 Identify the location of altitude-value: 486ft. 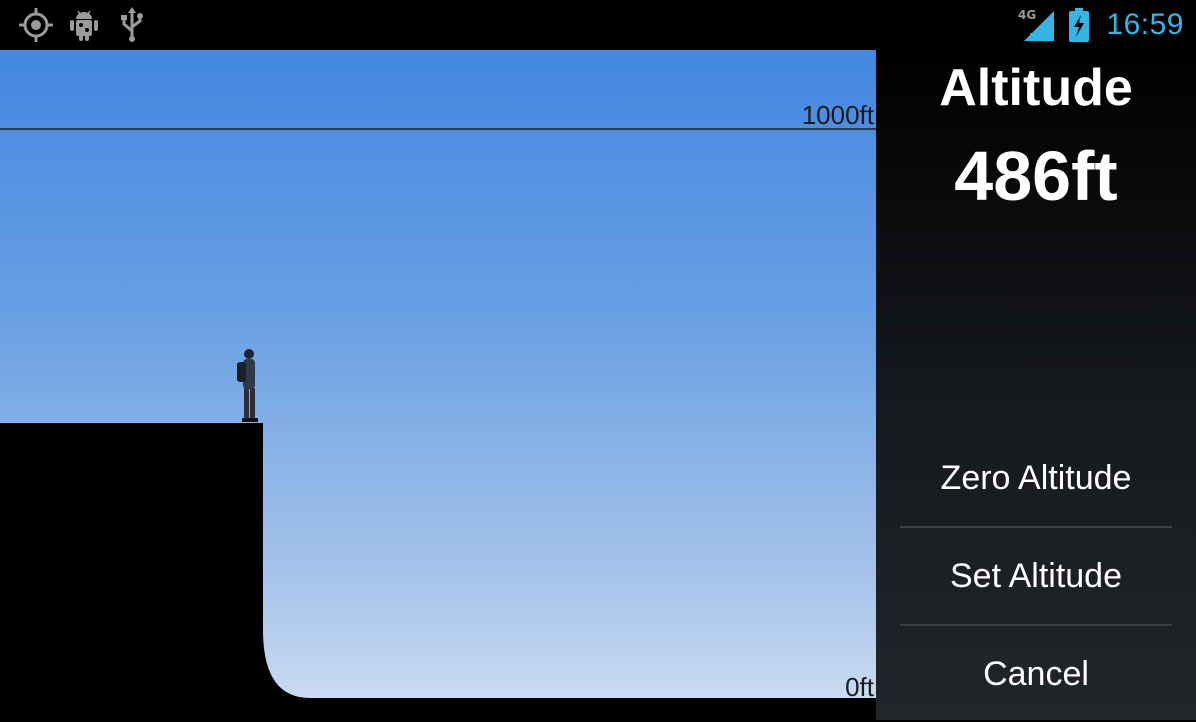
(1036, 176).